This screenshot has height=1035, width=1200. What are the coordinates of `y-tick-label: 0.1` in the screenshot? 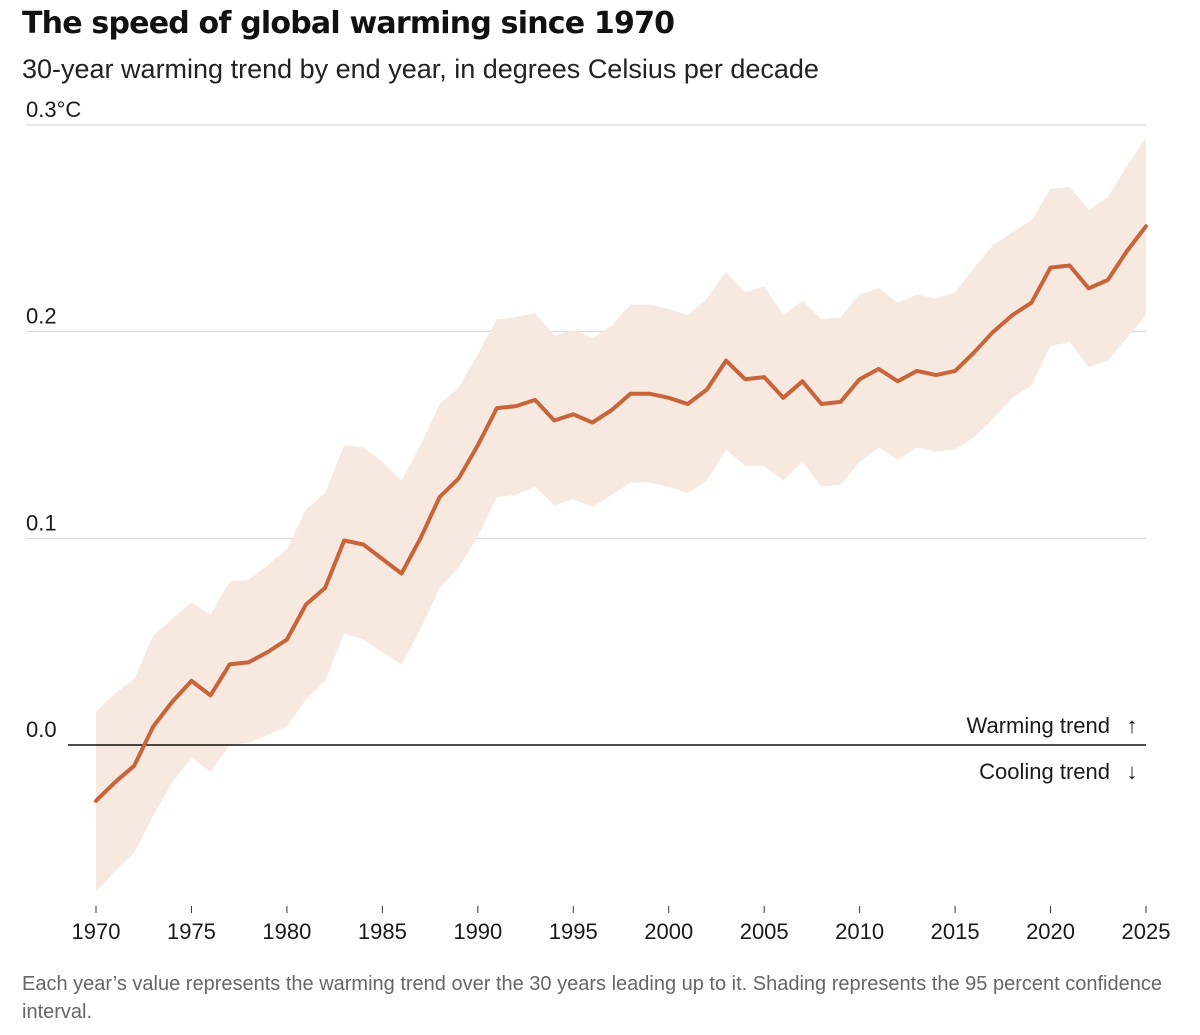 It's located at (41, 522).